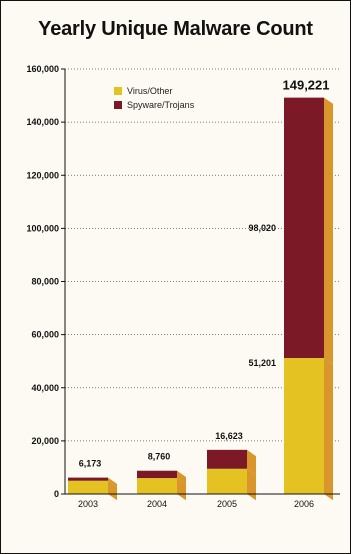 This screenshot has width=351, height=554. I want to click on legend-label: Virus/Other, so click(149, 91).